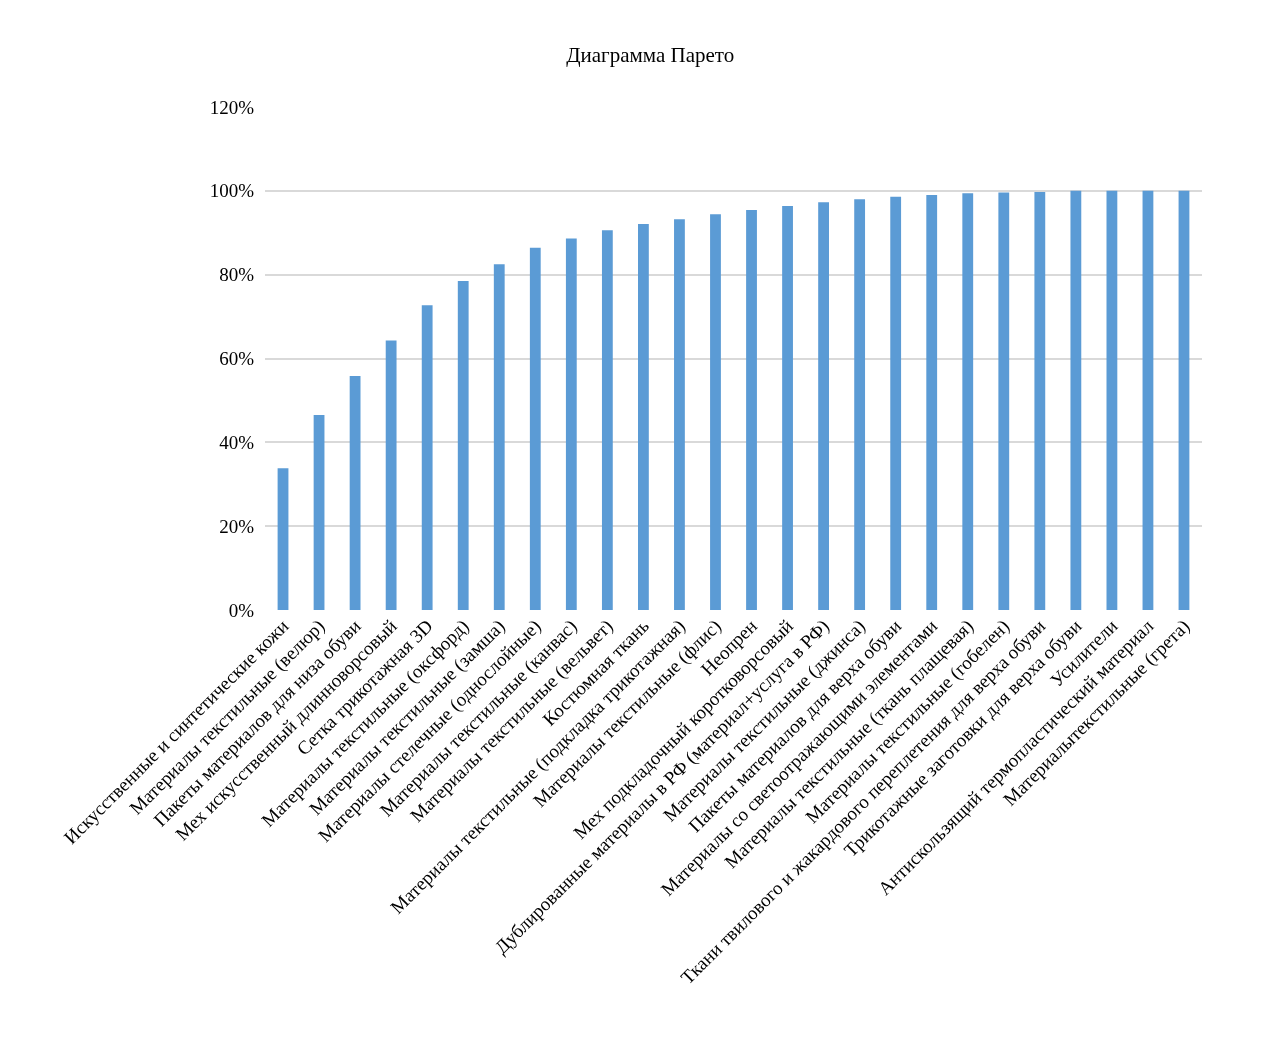 Image resolution: width=1280 pixels, height=1054 pixels. What do you see at coordinates (650, 55) in the screenshot?
I see `chart-title: Диаграмма Парето` at bounding box center [650, 55].